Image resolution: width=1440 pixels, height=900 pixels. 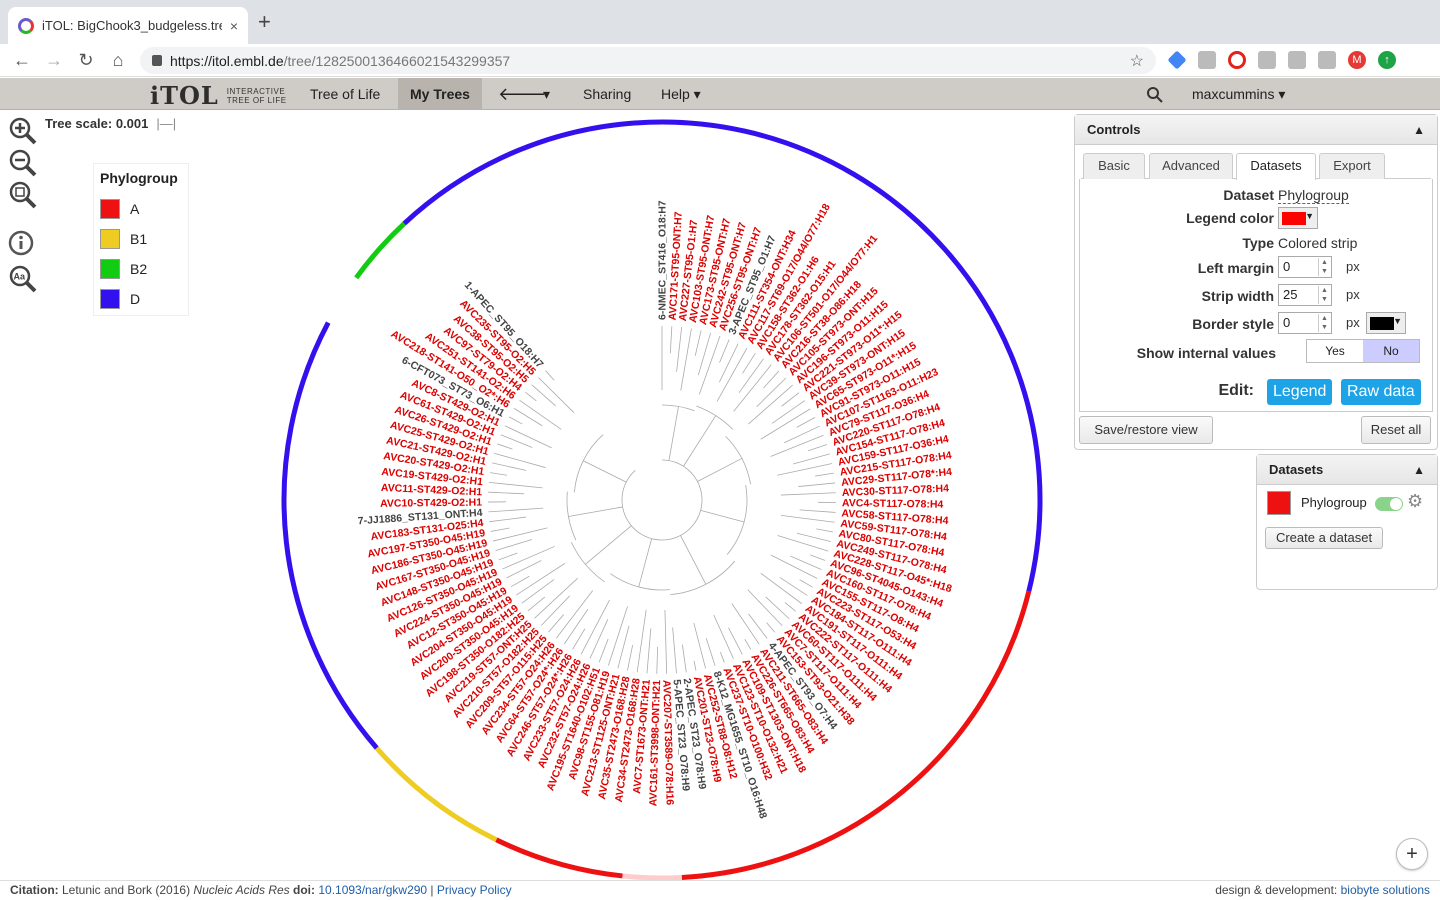 What do you see at coordinates (23, 163) in the screenshot?
I see `zoom-out-icon` at bounding box center [23, 163].